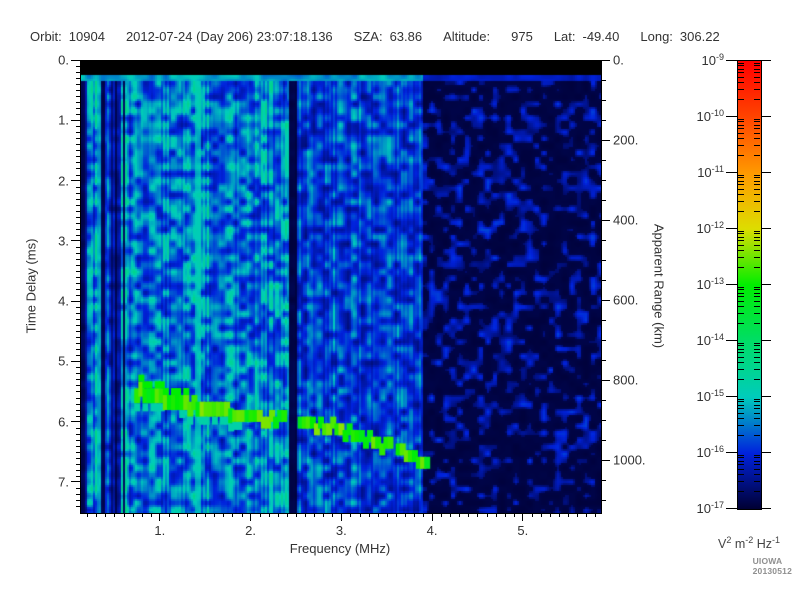 The height and width of the screenshot is (600, 800). Describe the element at coordinates (86, 36) in the screenshot. I see `header-item-value: 10904` at that location.